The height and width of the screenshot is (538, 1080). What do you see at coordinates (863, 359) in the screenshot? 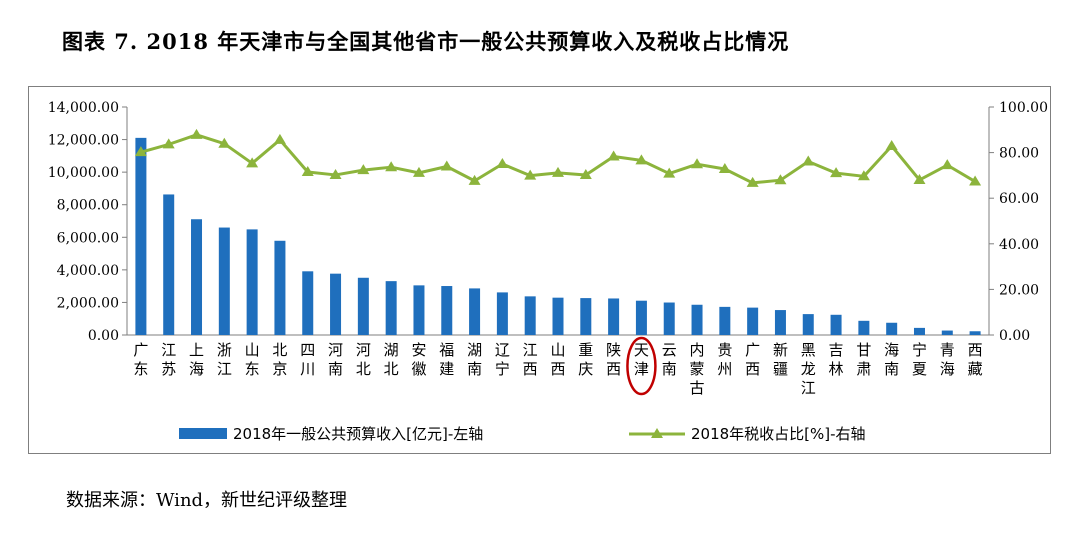
I see `category-label: 甘肃` at bounding box center [863, 359].